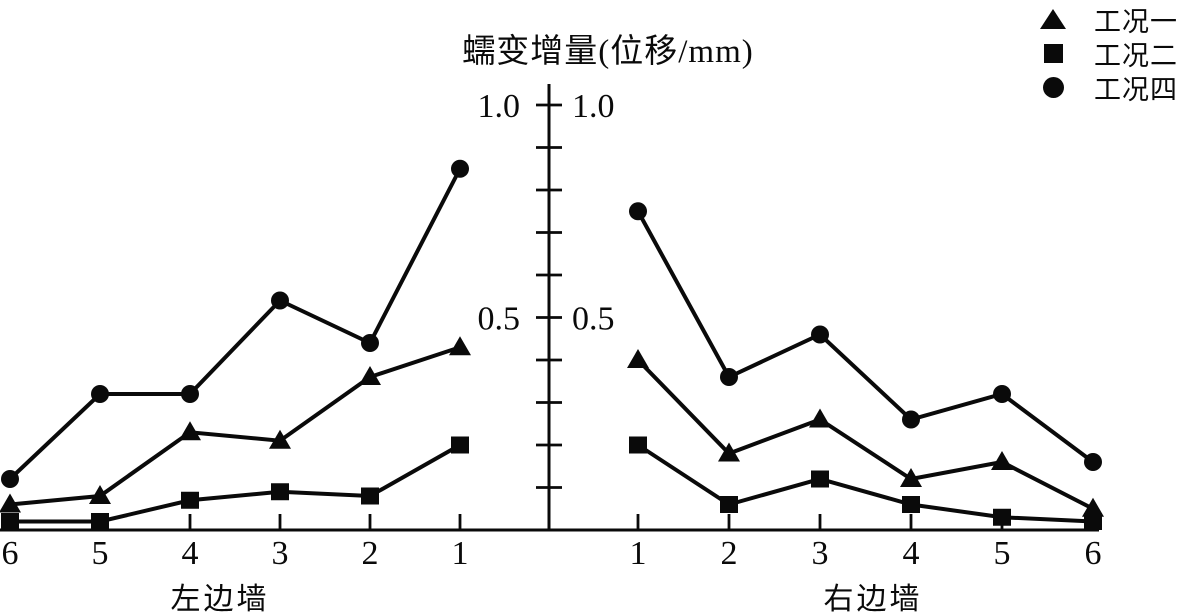 This screenshot has width=1185, height=613. Describe the element at coordinates (220, 598) in the screenshot. I see `left-wall-label: 左边墙` at that location.